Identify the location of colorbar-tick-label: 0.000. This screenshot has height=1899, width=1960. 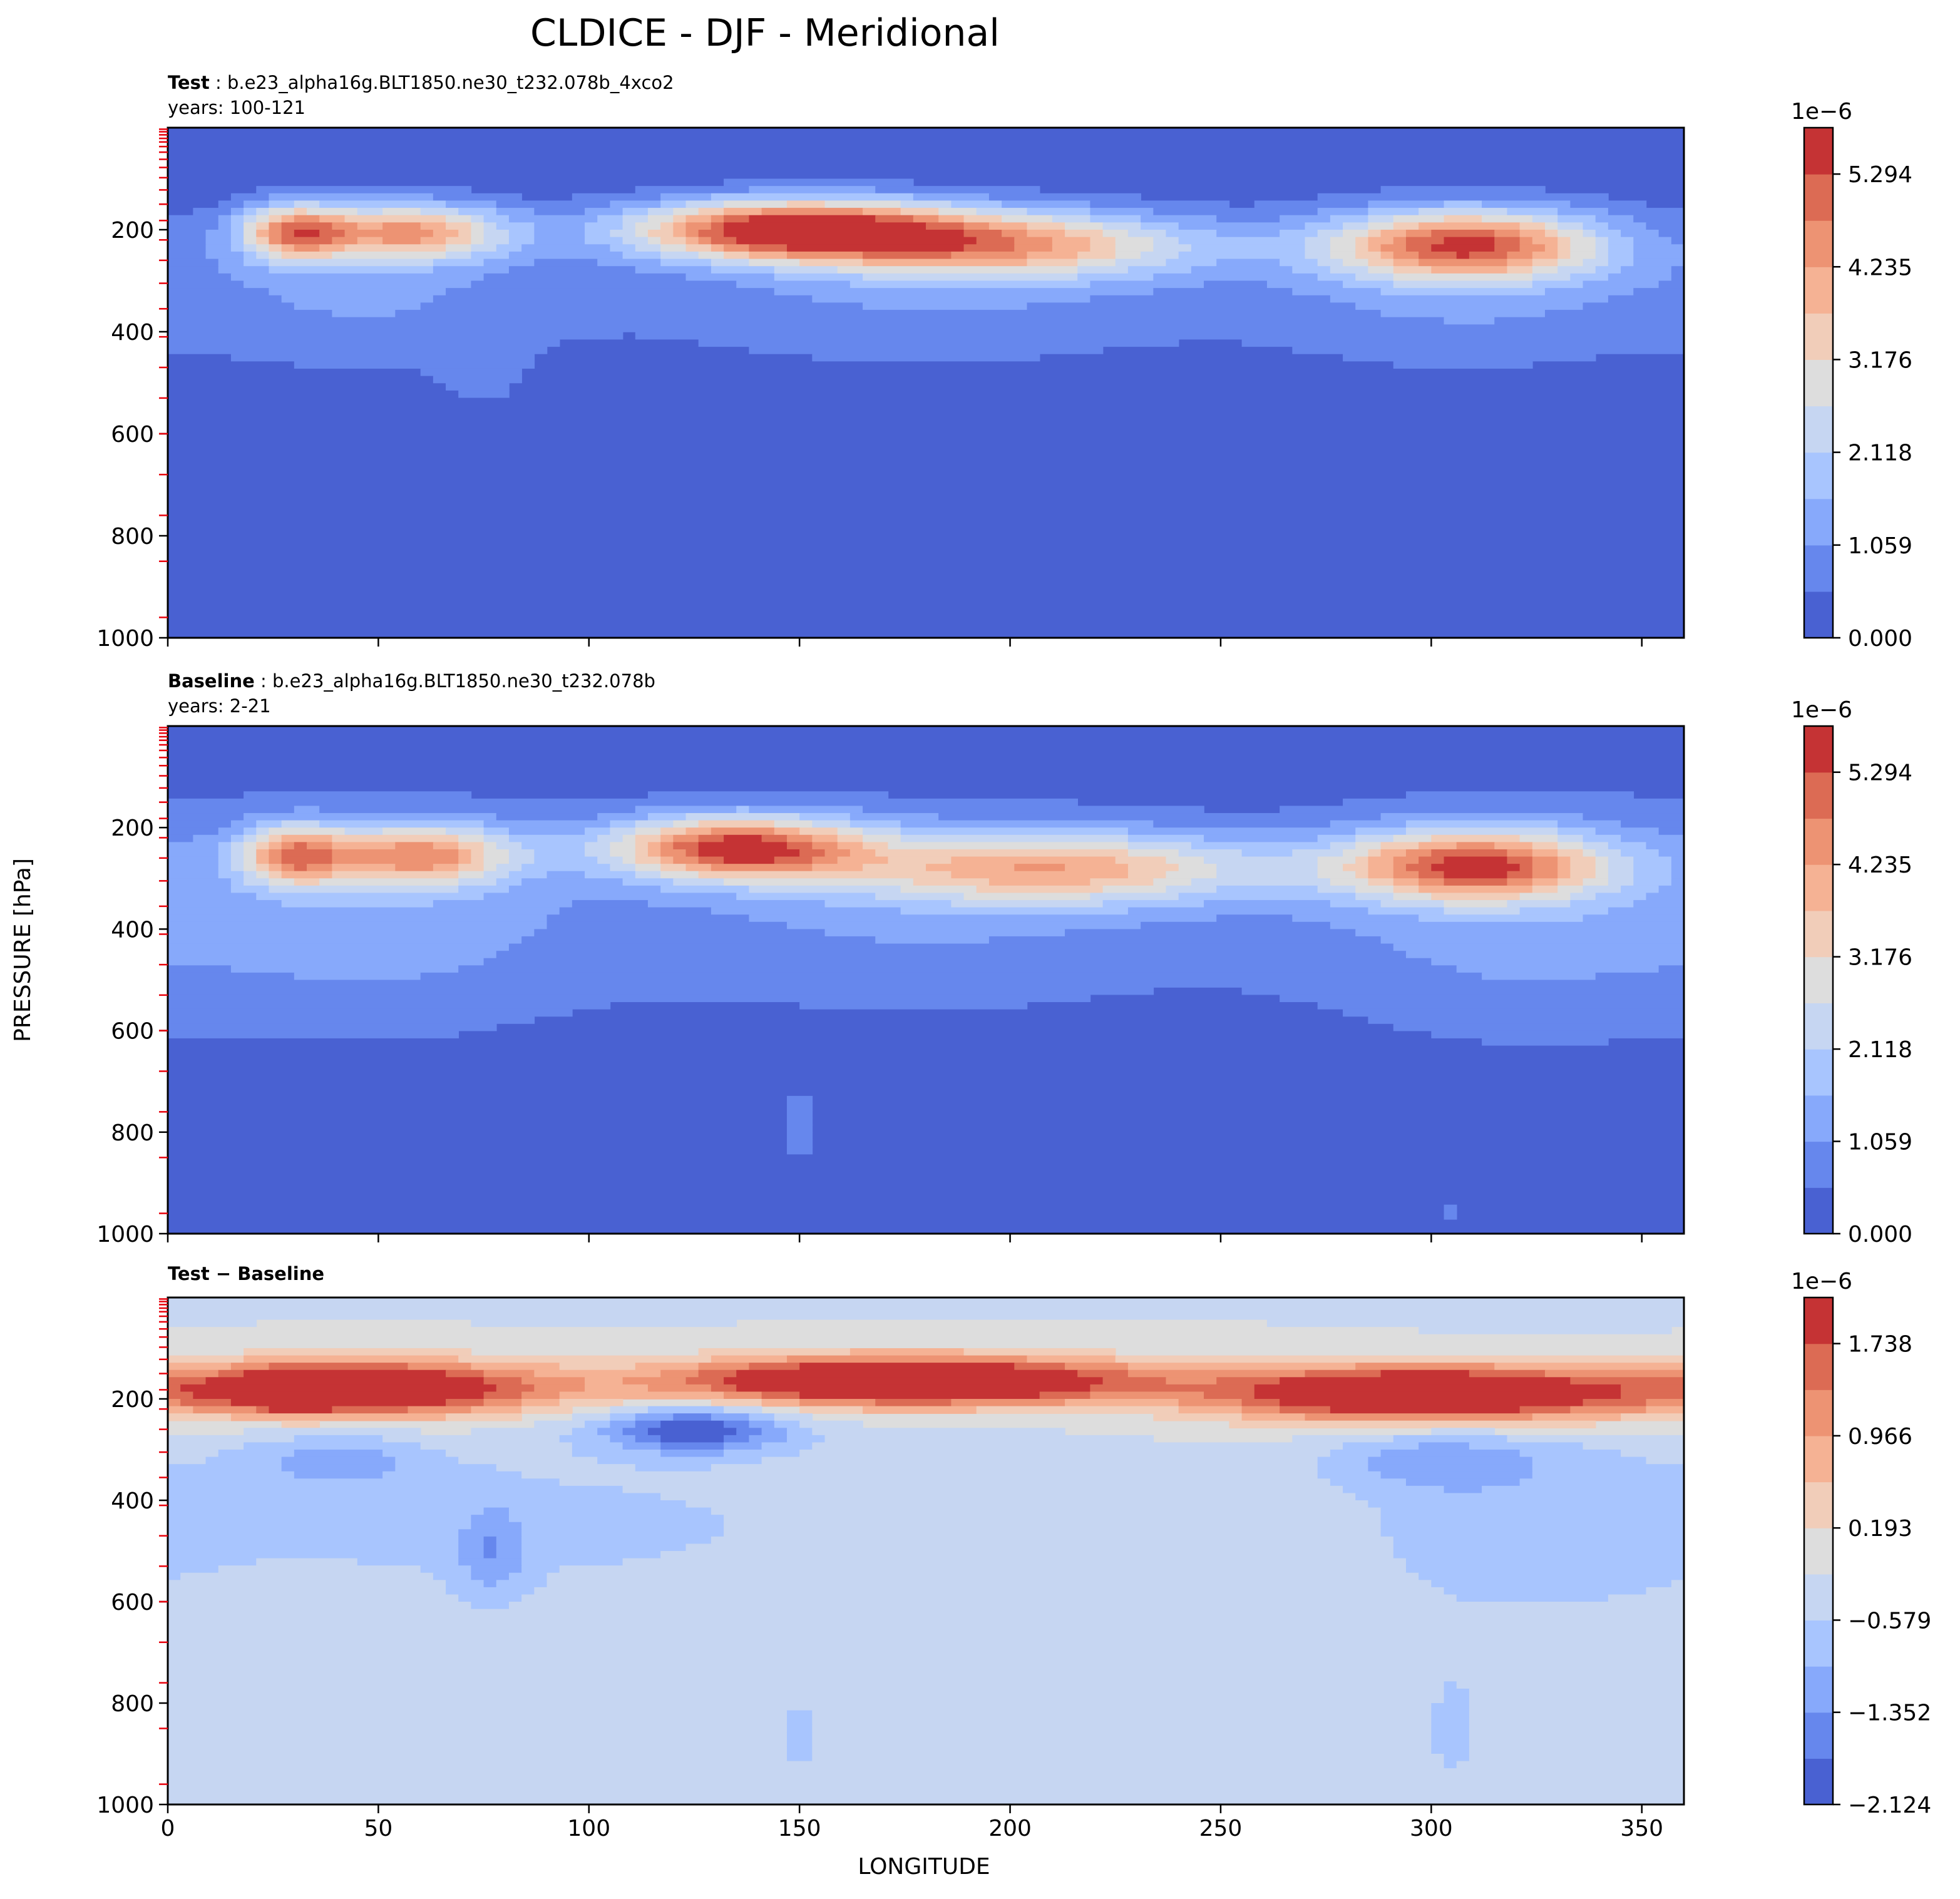
(1880, 1234).